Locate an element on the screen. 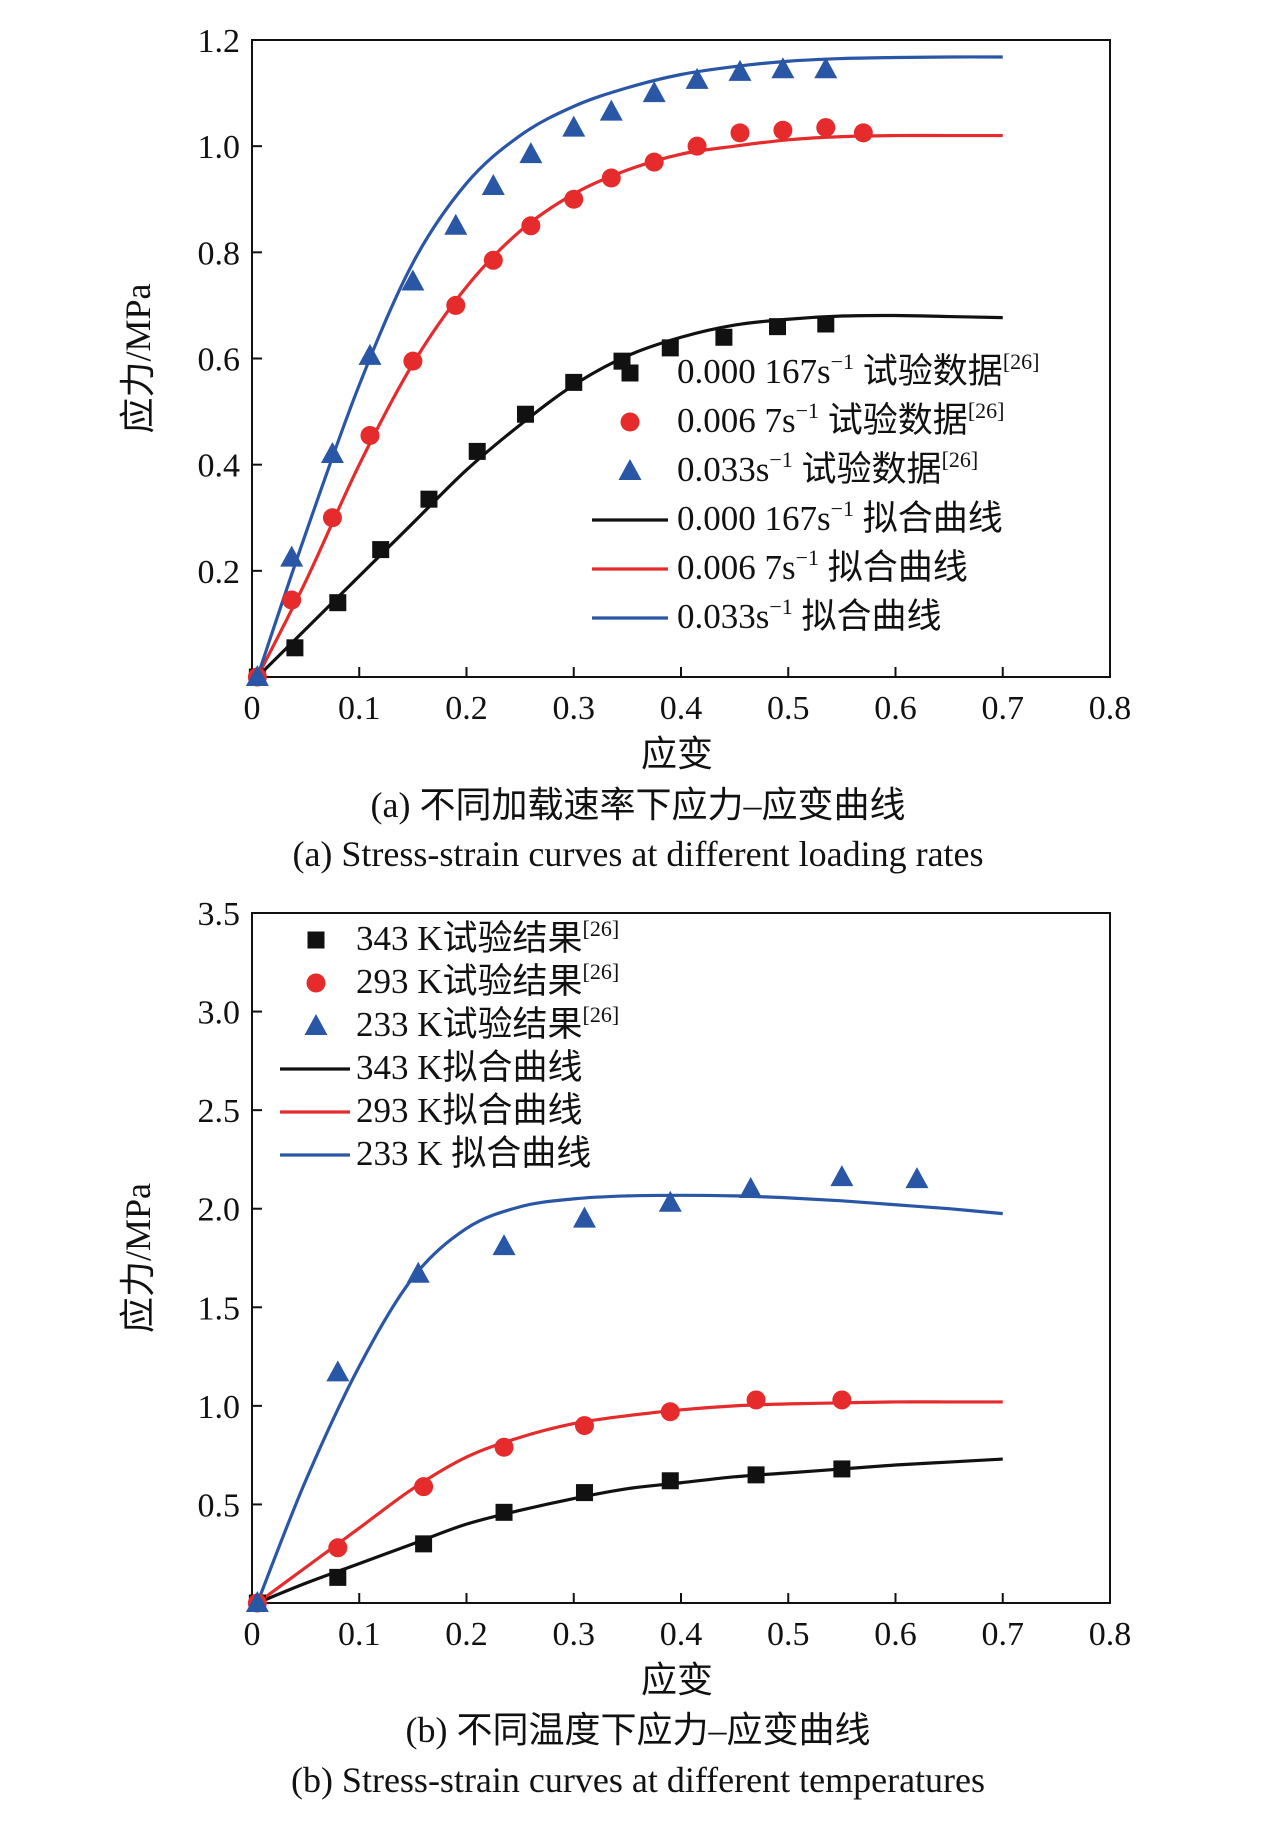 The height and width of the screenshot is (1824, 1276). y-tick-label: 0.5 is located at coordinates (219, 1505).